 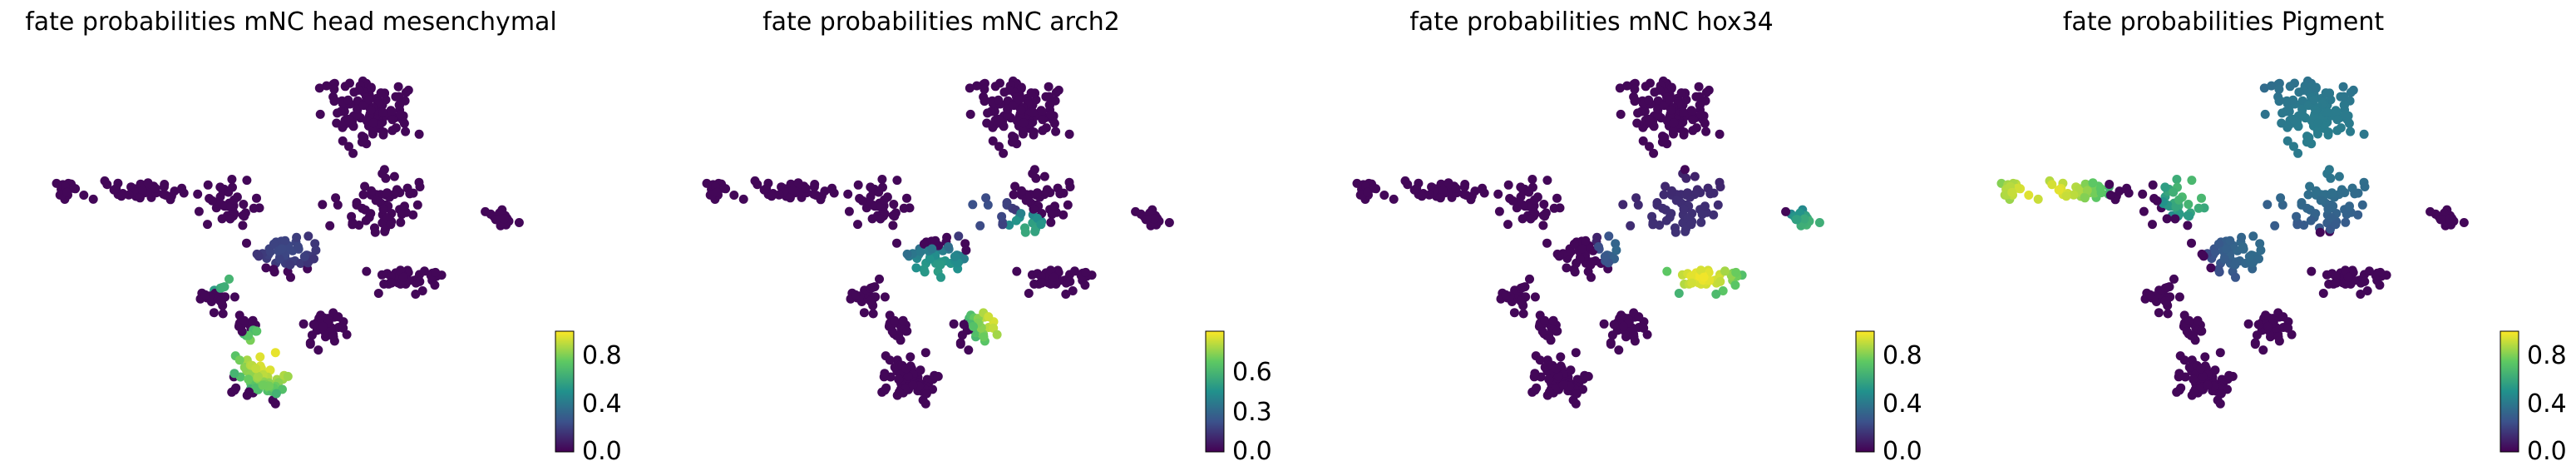 What do you see at coordinates (1902, 355) in the screenshot?
I see `colorbar-tick-label: 0.8` at bounding box center [1902, 355].